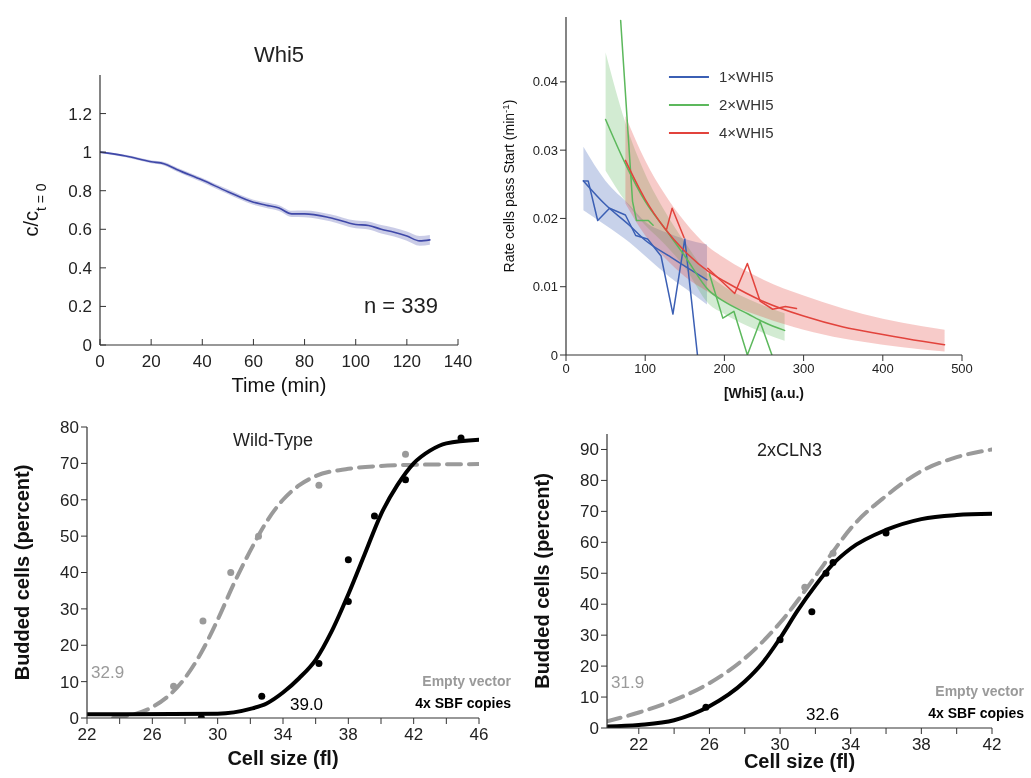 The height and width of the screenshot is (778, 1031). Describe the element at coordinates (273, 440) in the screenshot. I see `chart-title: Wild-Type` at that location.